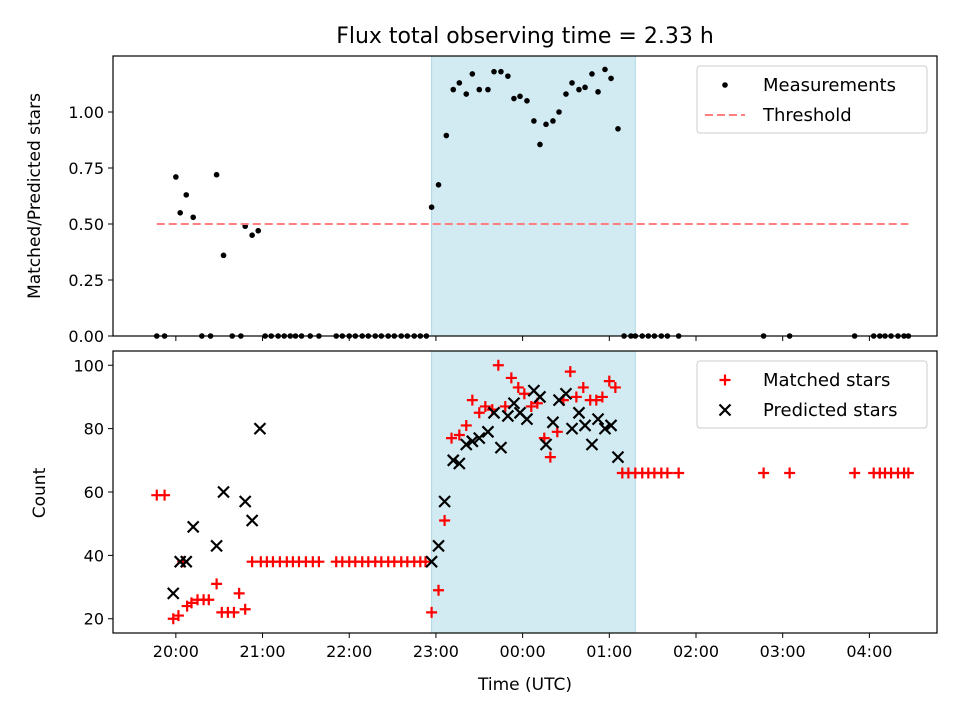 This screenshot has height=720, width=960. Describe the element at coordinates (869, 651) in the screenshot. I see `x-tick-label: 04:00` at that location.